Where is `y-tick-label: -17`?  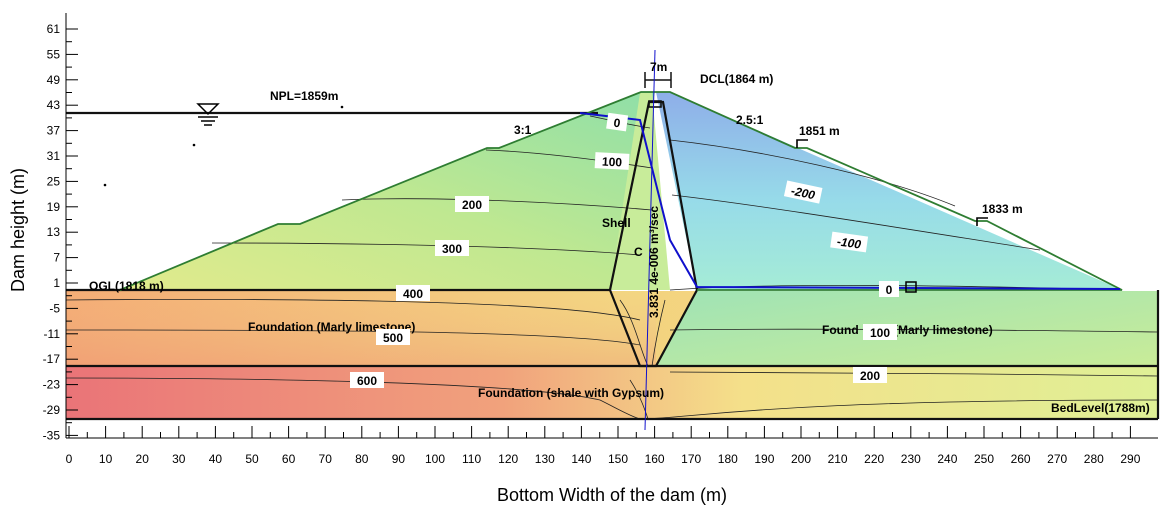
y-tick-label: -17 is located at coordinates (52, 359).